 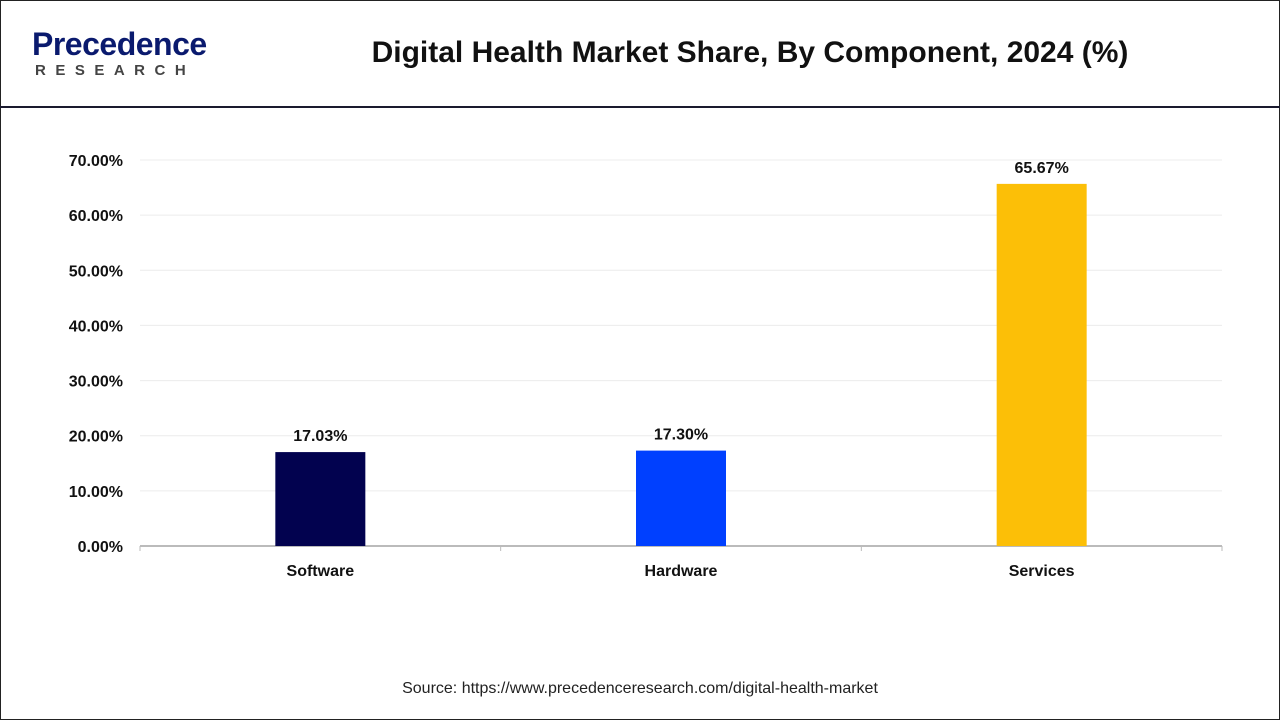 I want to click on y-tick-label: 20.00%, so click(x=96, y=437).